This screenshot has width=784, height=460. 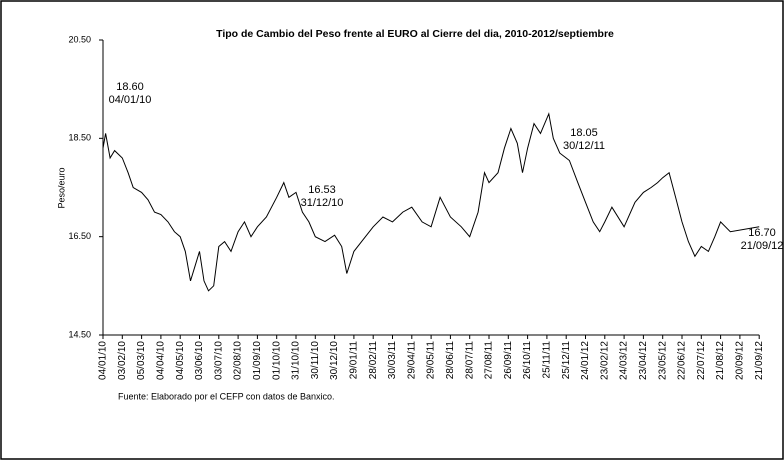 I want to click on y-tick-label: 14.50, so click(x=79, y=334).